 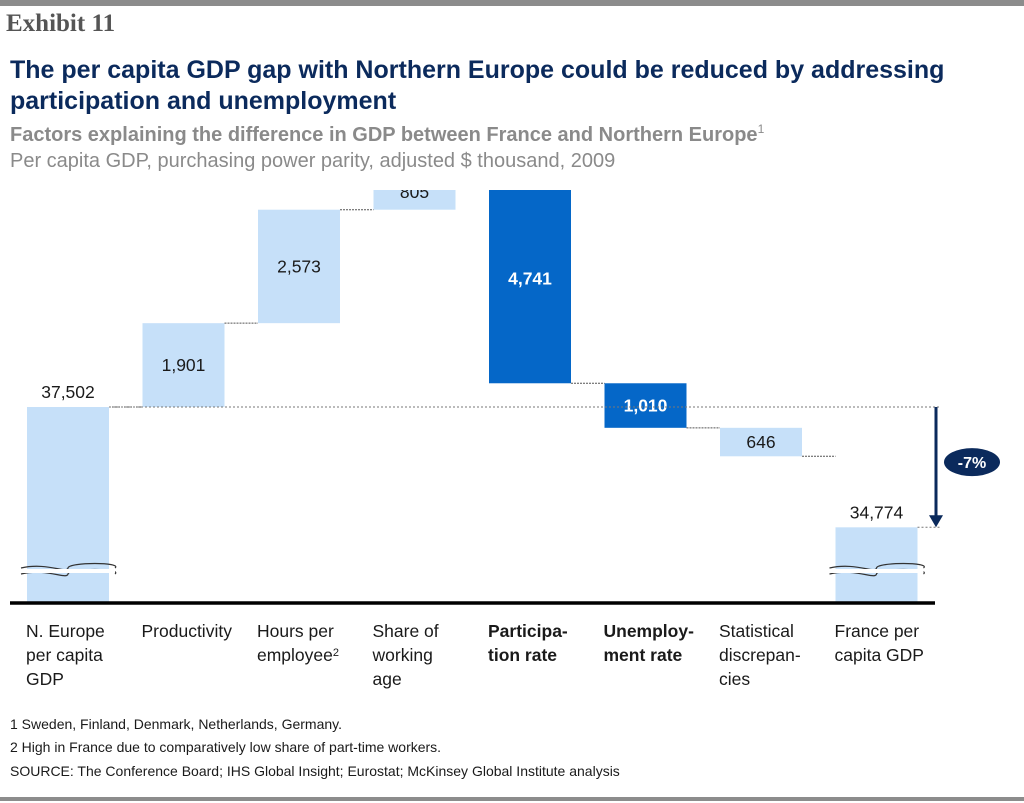 I want to click on category-label-3-line-0: Share of, so click(x=405, y=631).